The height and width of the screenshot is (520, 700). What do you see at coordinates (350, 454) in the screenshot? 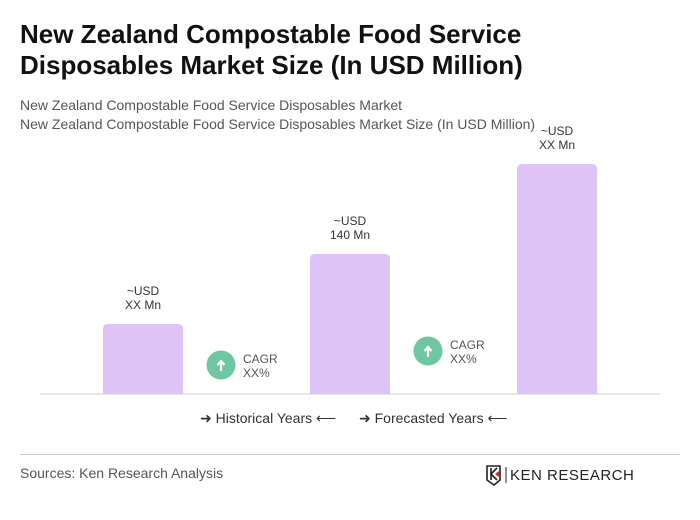
I see `footer-divider` at bounding box center [350, 454].